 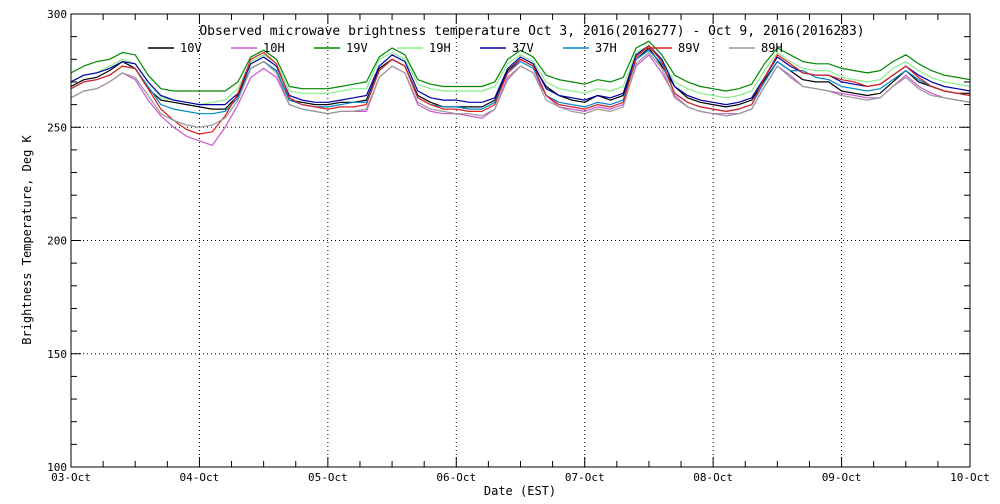 I want to click on series-line-89h, so click(x=520, y=89).